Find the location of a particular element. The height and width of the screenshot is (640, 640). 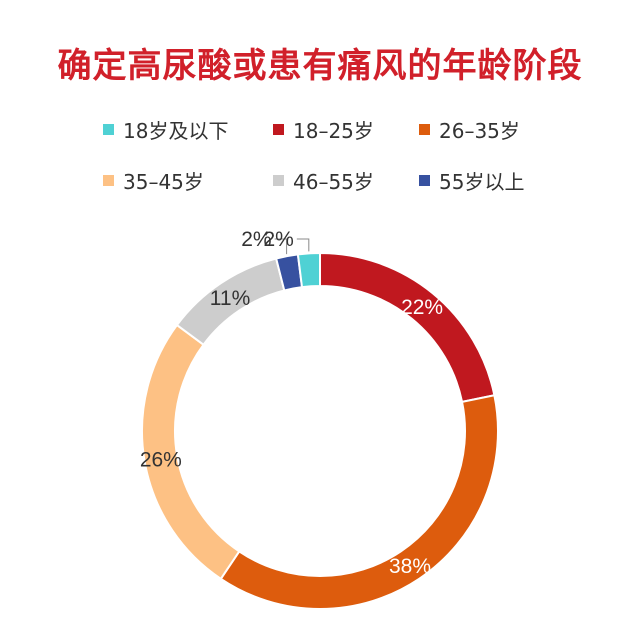

data-label-18-25: 22% is located at coordinates (422, 307).